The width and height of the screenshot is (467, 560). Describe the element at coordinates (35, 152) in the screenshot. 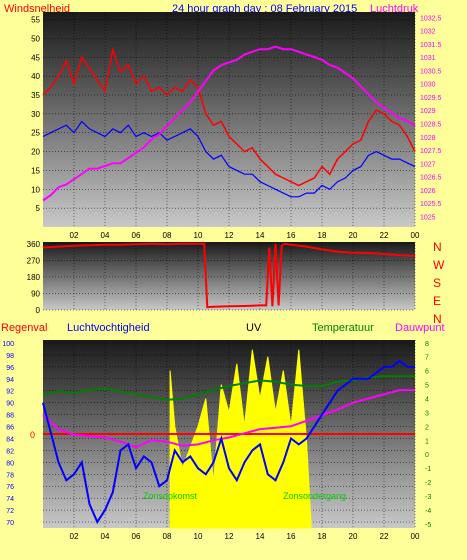

I see `wind-tick-label: 20` at that location.